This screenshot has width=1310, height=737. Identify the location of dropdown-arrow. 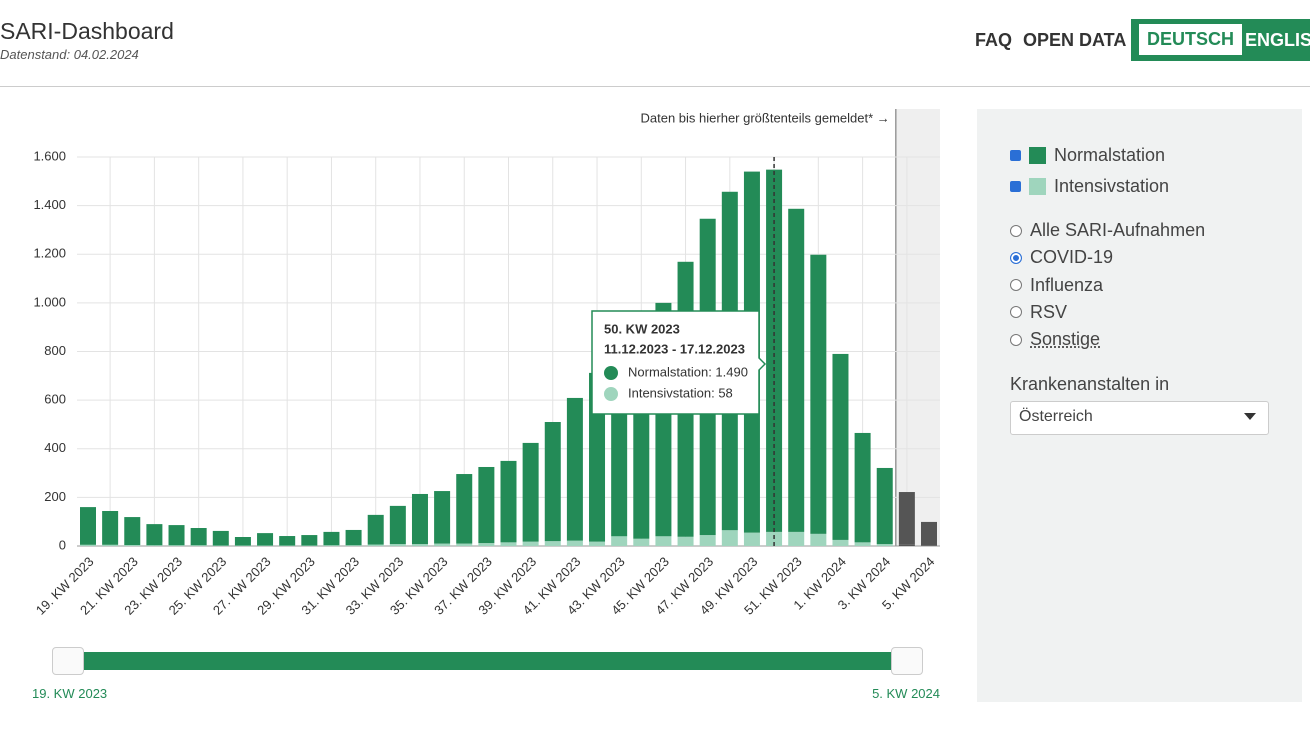
(1250, 417).